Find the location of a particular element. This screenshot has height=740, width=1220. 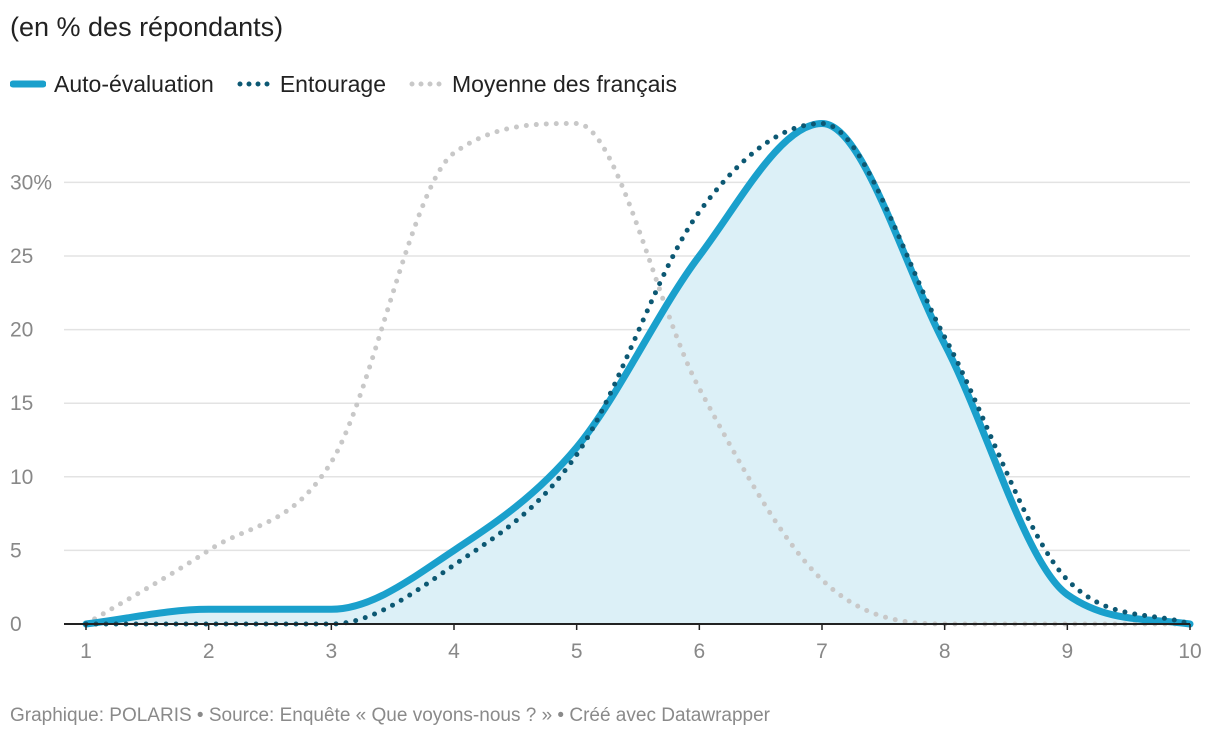

x-tick-label-9: 9 is located at coordinates (1067, 651).